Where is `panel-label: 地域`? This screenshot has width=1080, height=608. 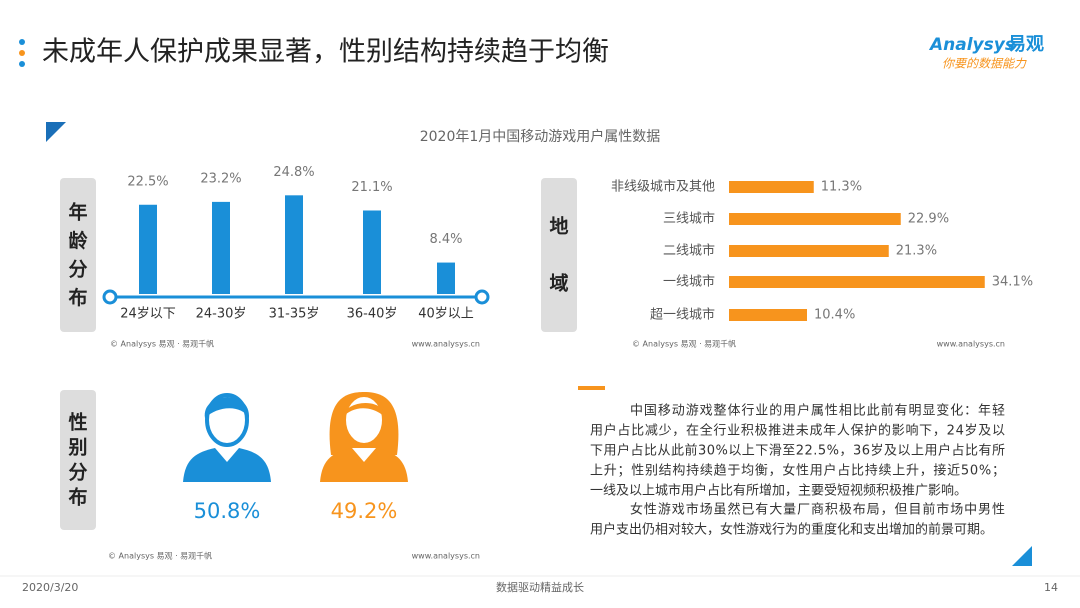
panel-label: 地域 is located at coordinates (558, 254).